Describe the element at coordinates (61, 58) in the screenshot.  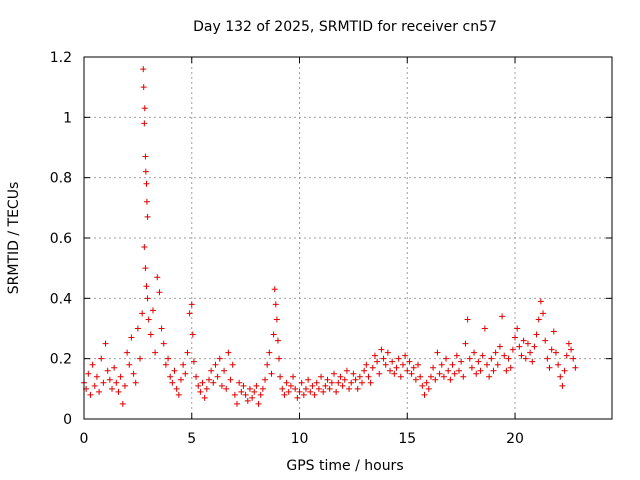
I see `y-tick-label: 1.2` at that location.